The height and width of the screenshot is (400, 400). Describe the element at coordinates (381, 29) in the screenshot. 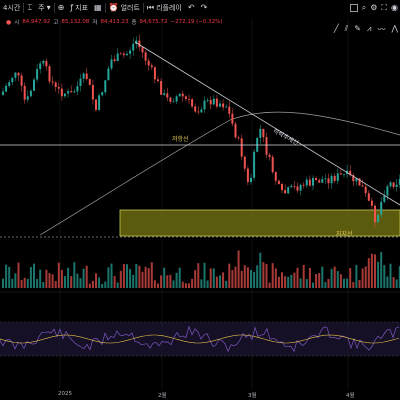

I see `wave-icon: 〰` at that location.